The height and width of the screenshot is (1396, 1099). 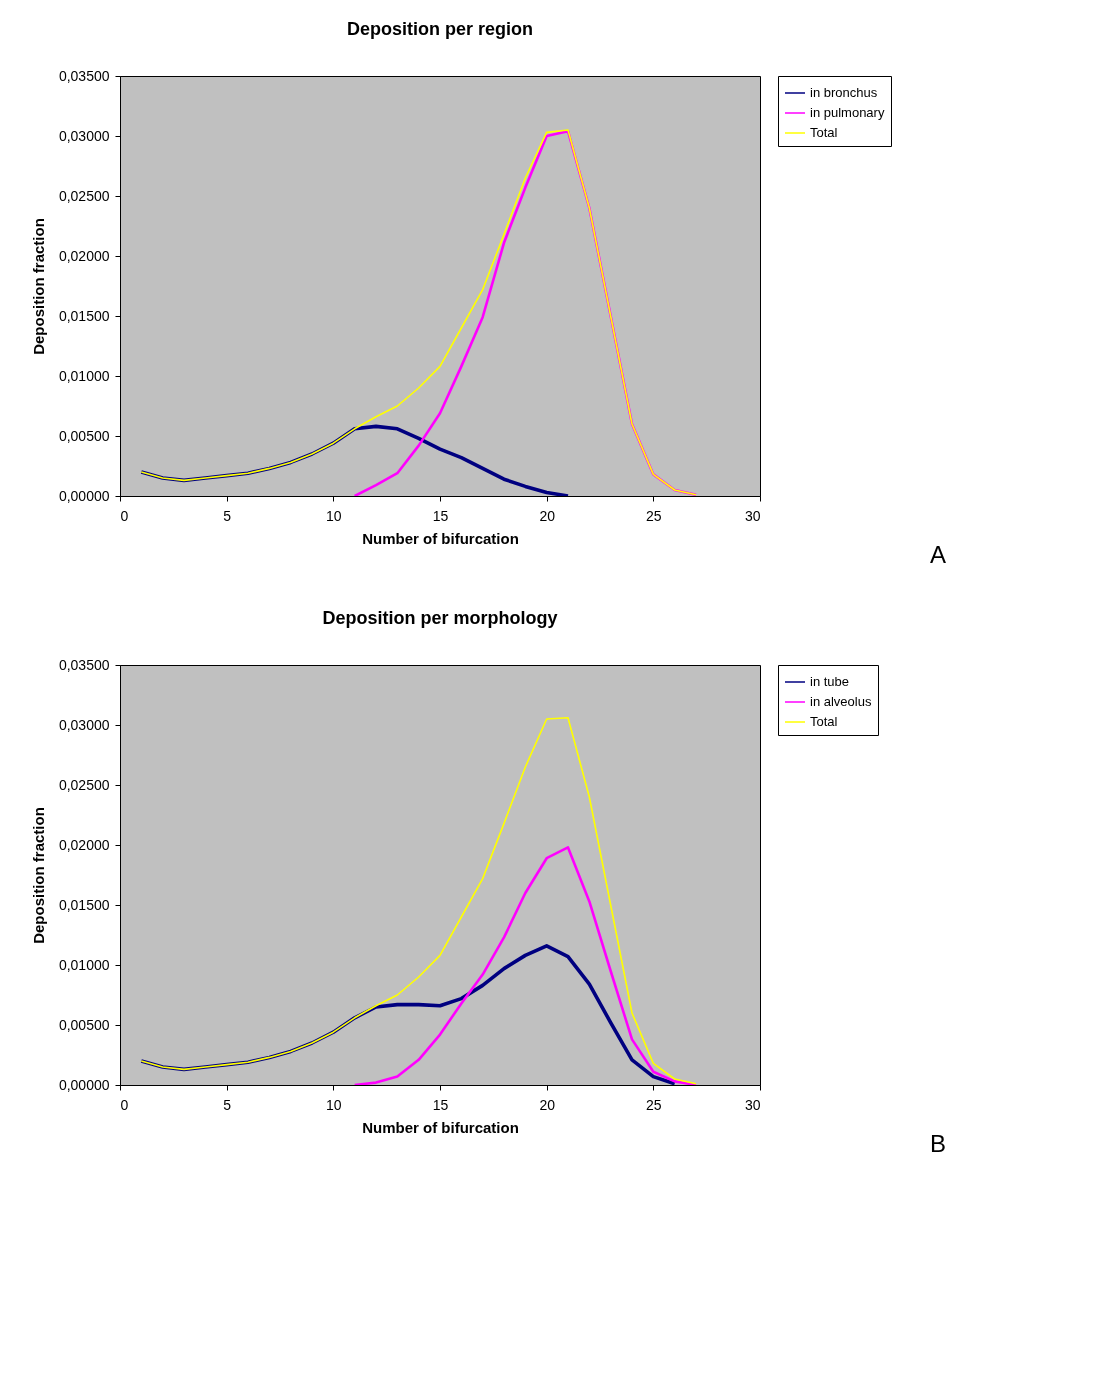 I want to click on legend-label: in alveolus, so click(x=841, y=701).